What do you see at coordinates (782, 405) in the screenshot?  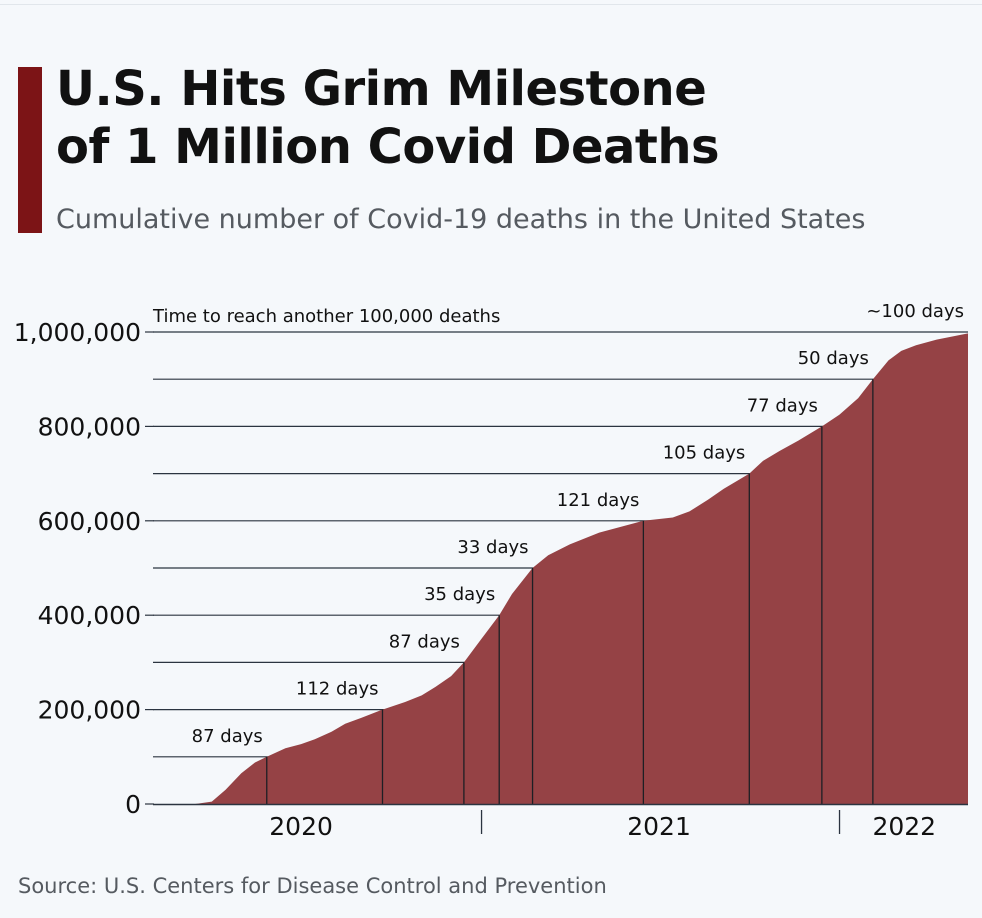 I see `milestone-label: 77 days` at bounding box center [782, 405].